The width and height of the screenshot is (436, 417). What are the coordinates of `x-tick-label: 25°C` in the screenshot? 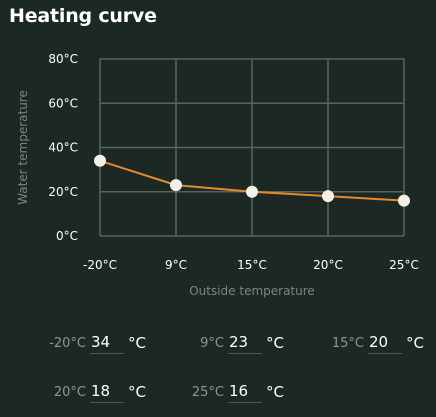 It's located at (404, 265).